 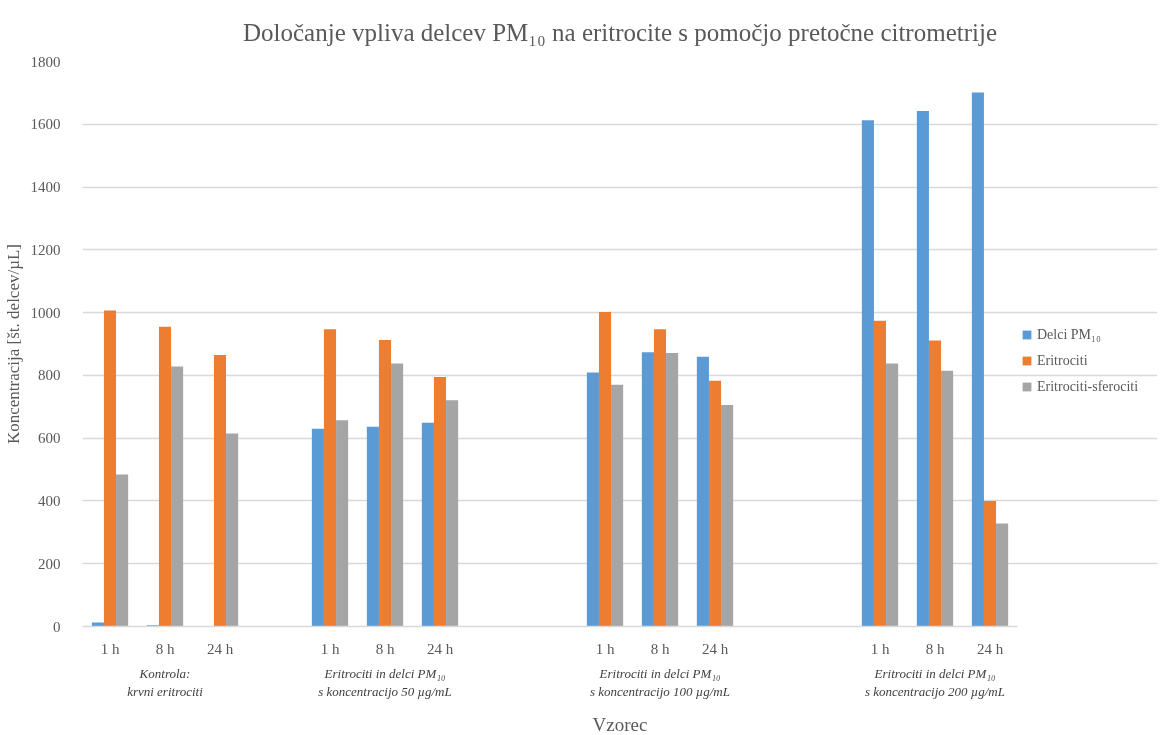 I want to click on y-tick-label: 800, so click(x=49, y=375).